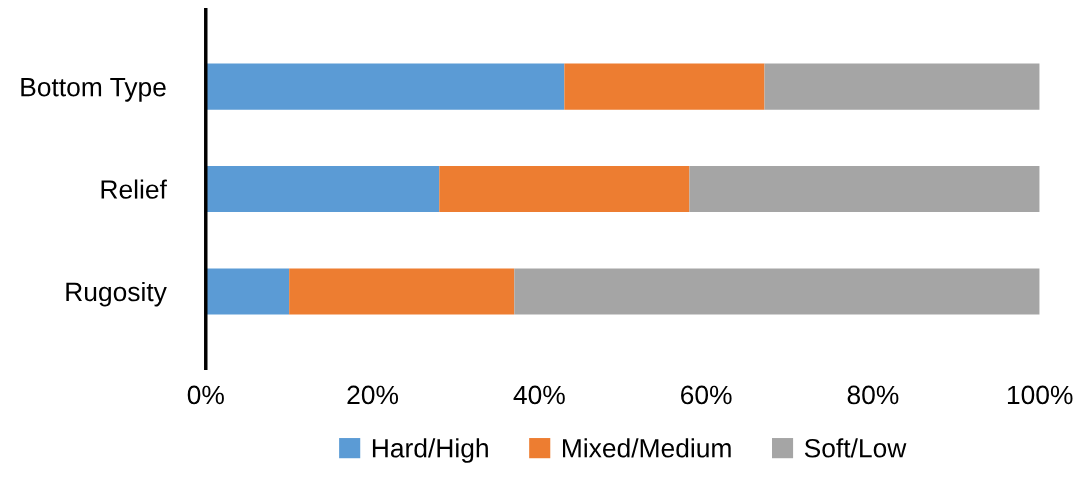 Image resolution: width=1083 pixels, height=491 pixels. Describe the element at coordinates (373, 395) in the screenshot. I see `x-tick-label: 20%` at that location.